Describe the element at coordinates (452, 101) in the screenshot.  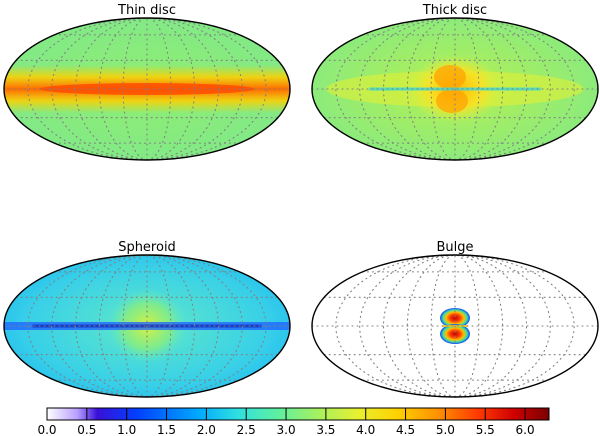
I see `central-lobe-south` at that location.